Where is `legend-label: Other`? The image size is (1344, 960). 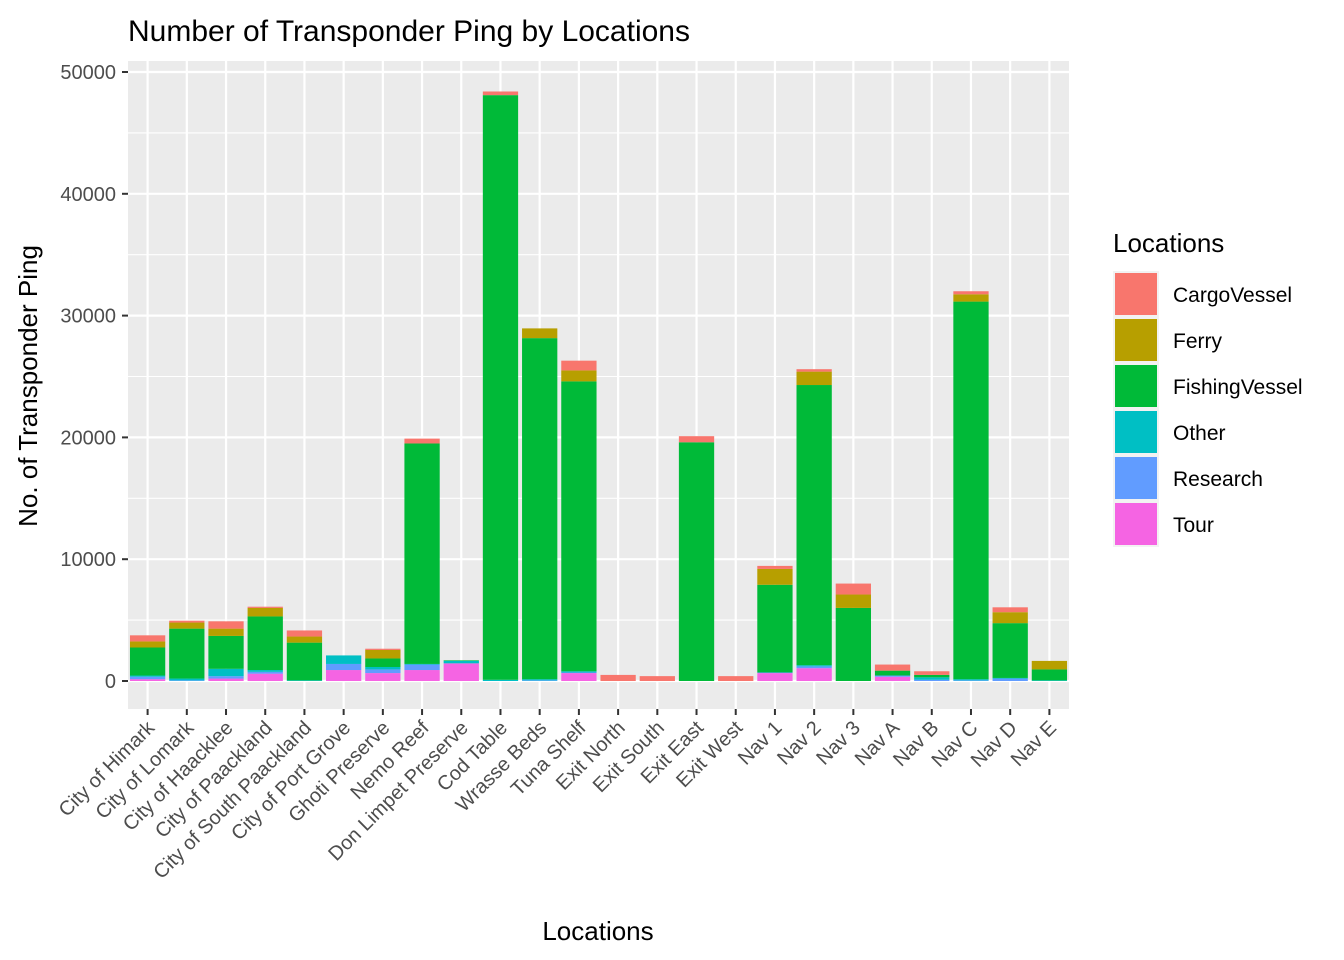 legend-label: Other is located at coordinates (1199, 433).